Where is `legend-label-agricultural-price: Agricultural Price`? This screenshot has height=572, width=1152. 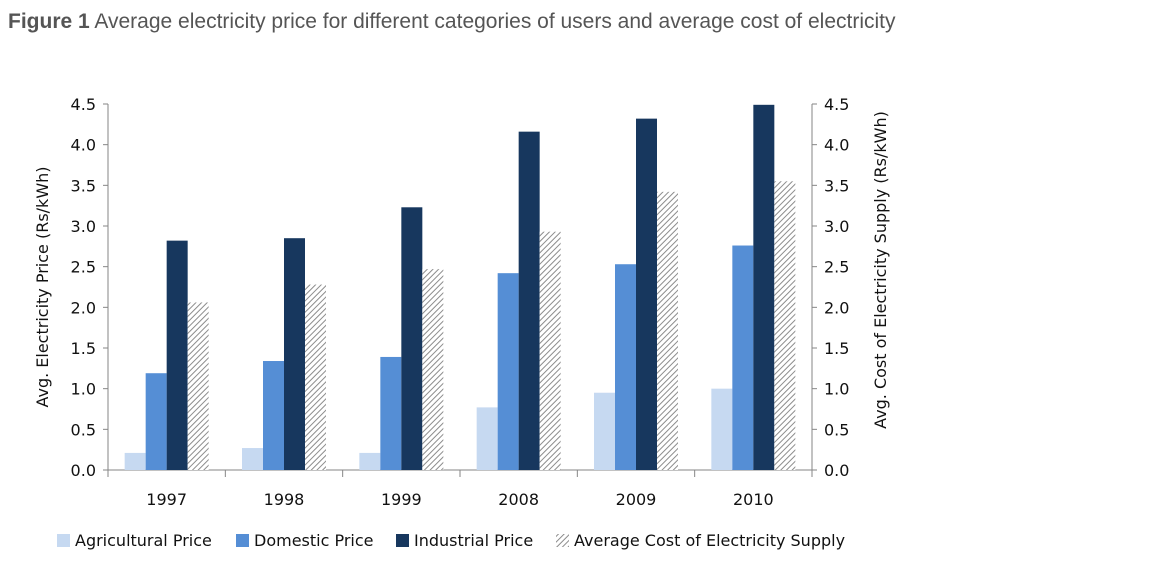
legend-label-agricultural-price: Agricultural Price is located at coordinates (143, 540).